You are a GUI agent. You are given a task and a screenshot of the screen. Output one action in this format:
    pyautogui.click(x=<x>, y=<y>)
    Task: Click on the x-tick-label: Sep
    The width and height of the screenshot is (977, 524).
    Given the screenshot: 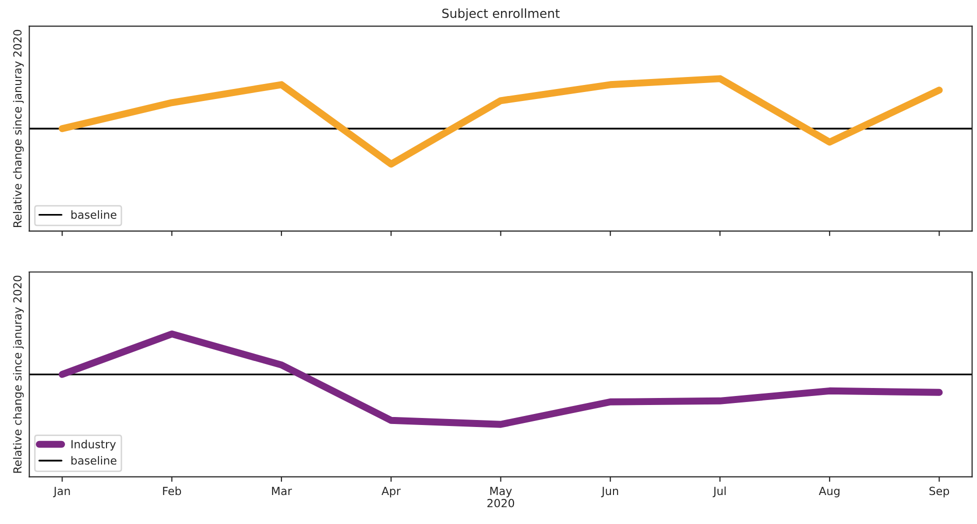 What is the action you would take?
    pyautogui.click(x=939, y=492)
    